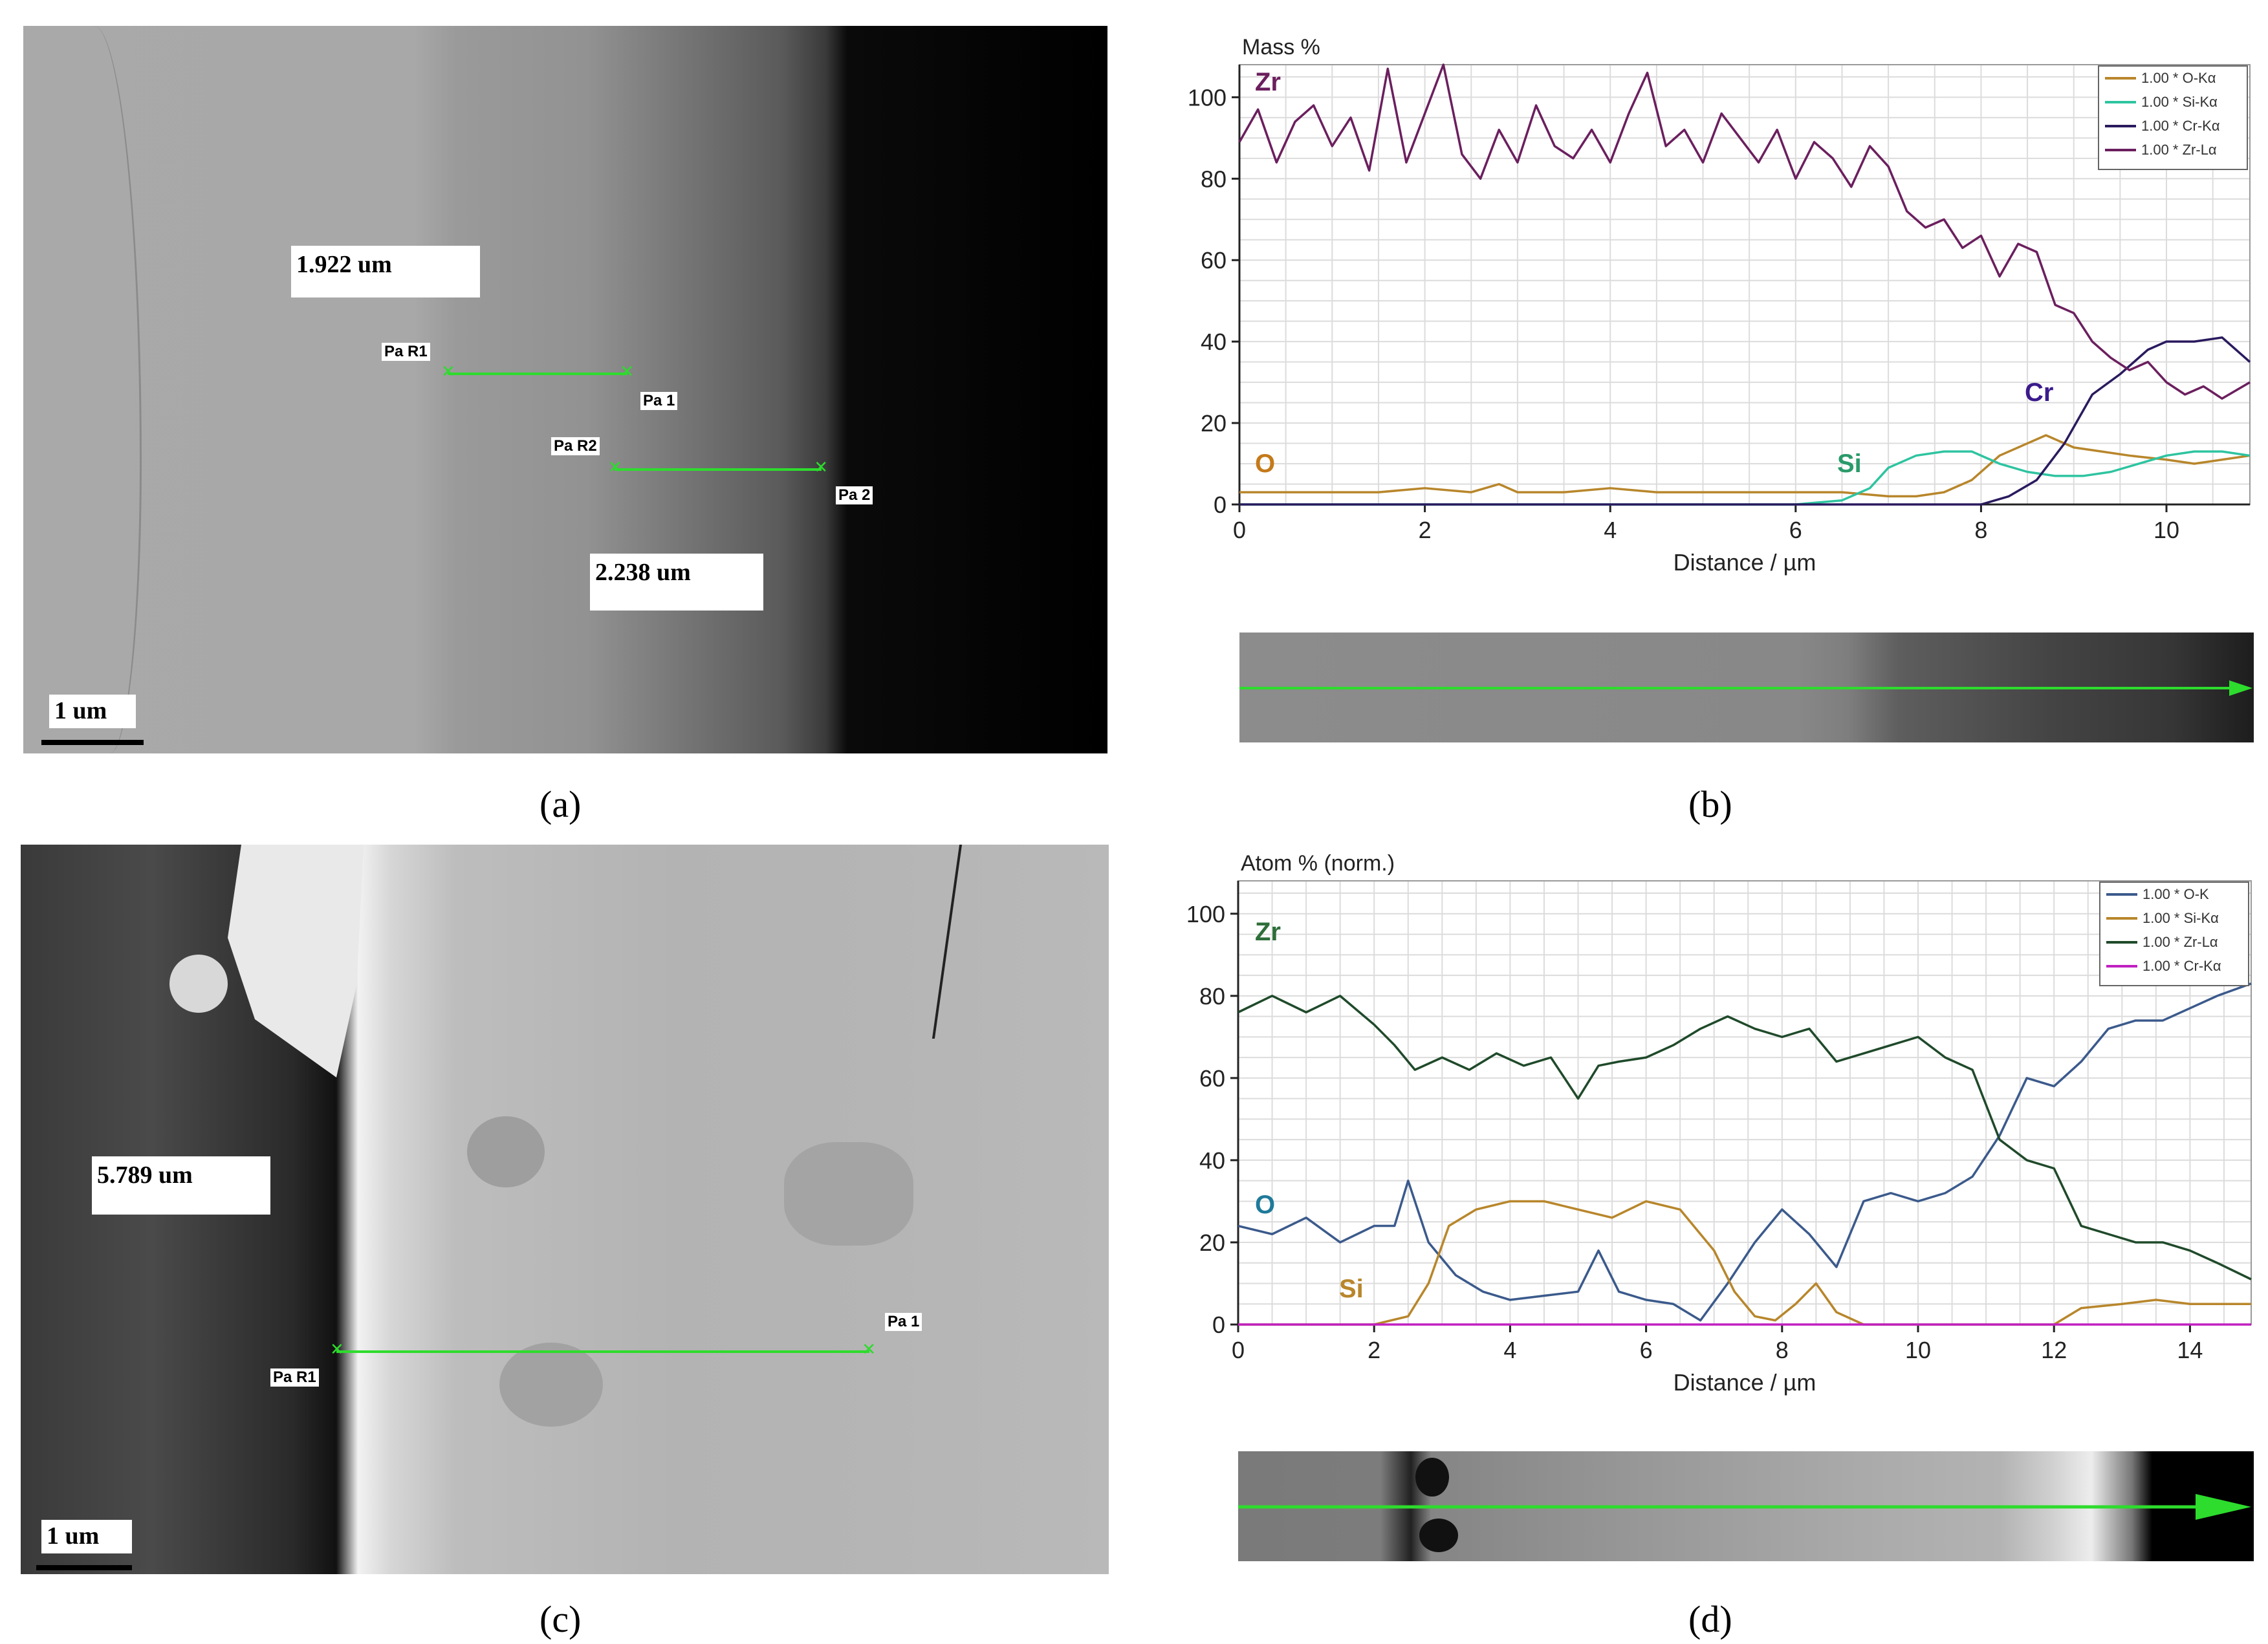 The height and width of the screenshot is (1644, 2268). I want to click on tag-pa-r1-c: Pa R1, so click(294, 1377).